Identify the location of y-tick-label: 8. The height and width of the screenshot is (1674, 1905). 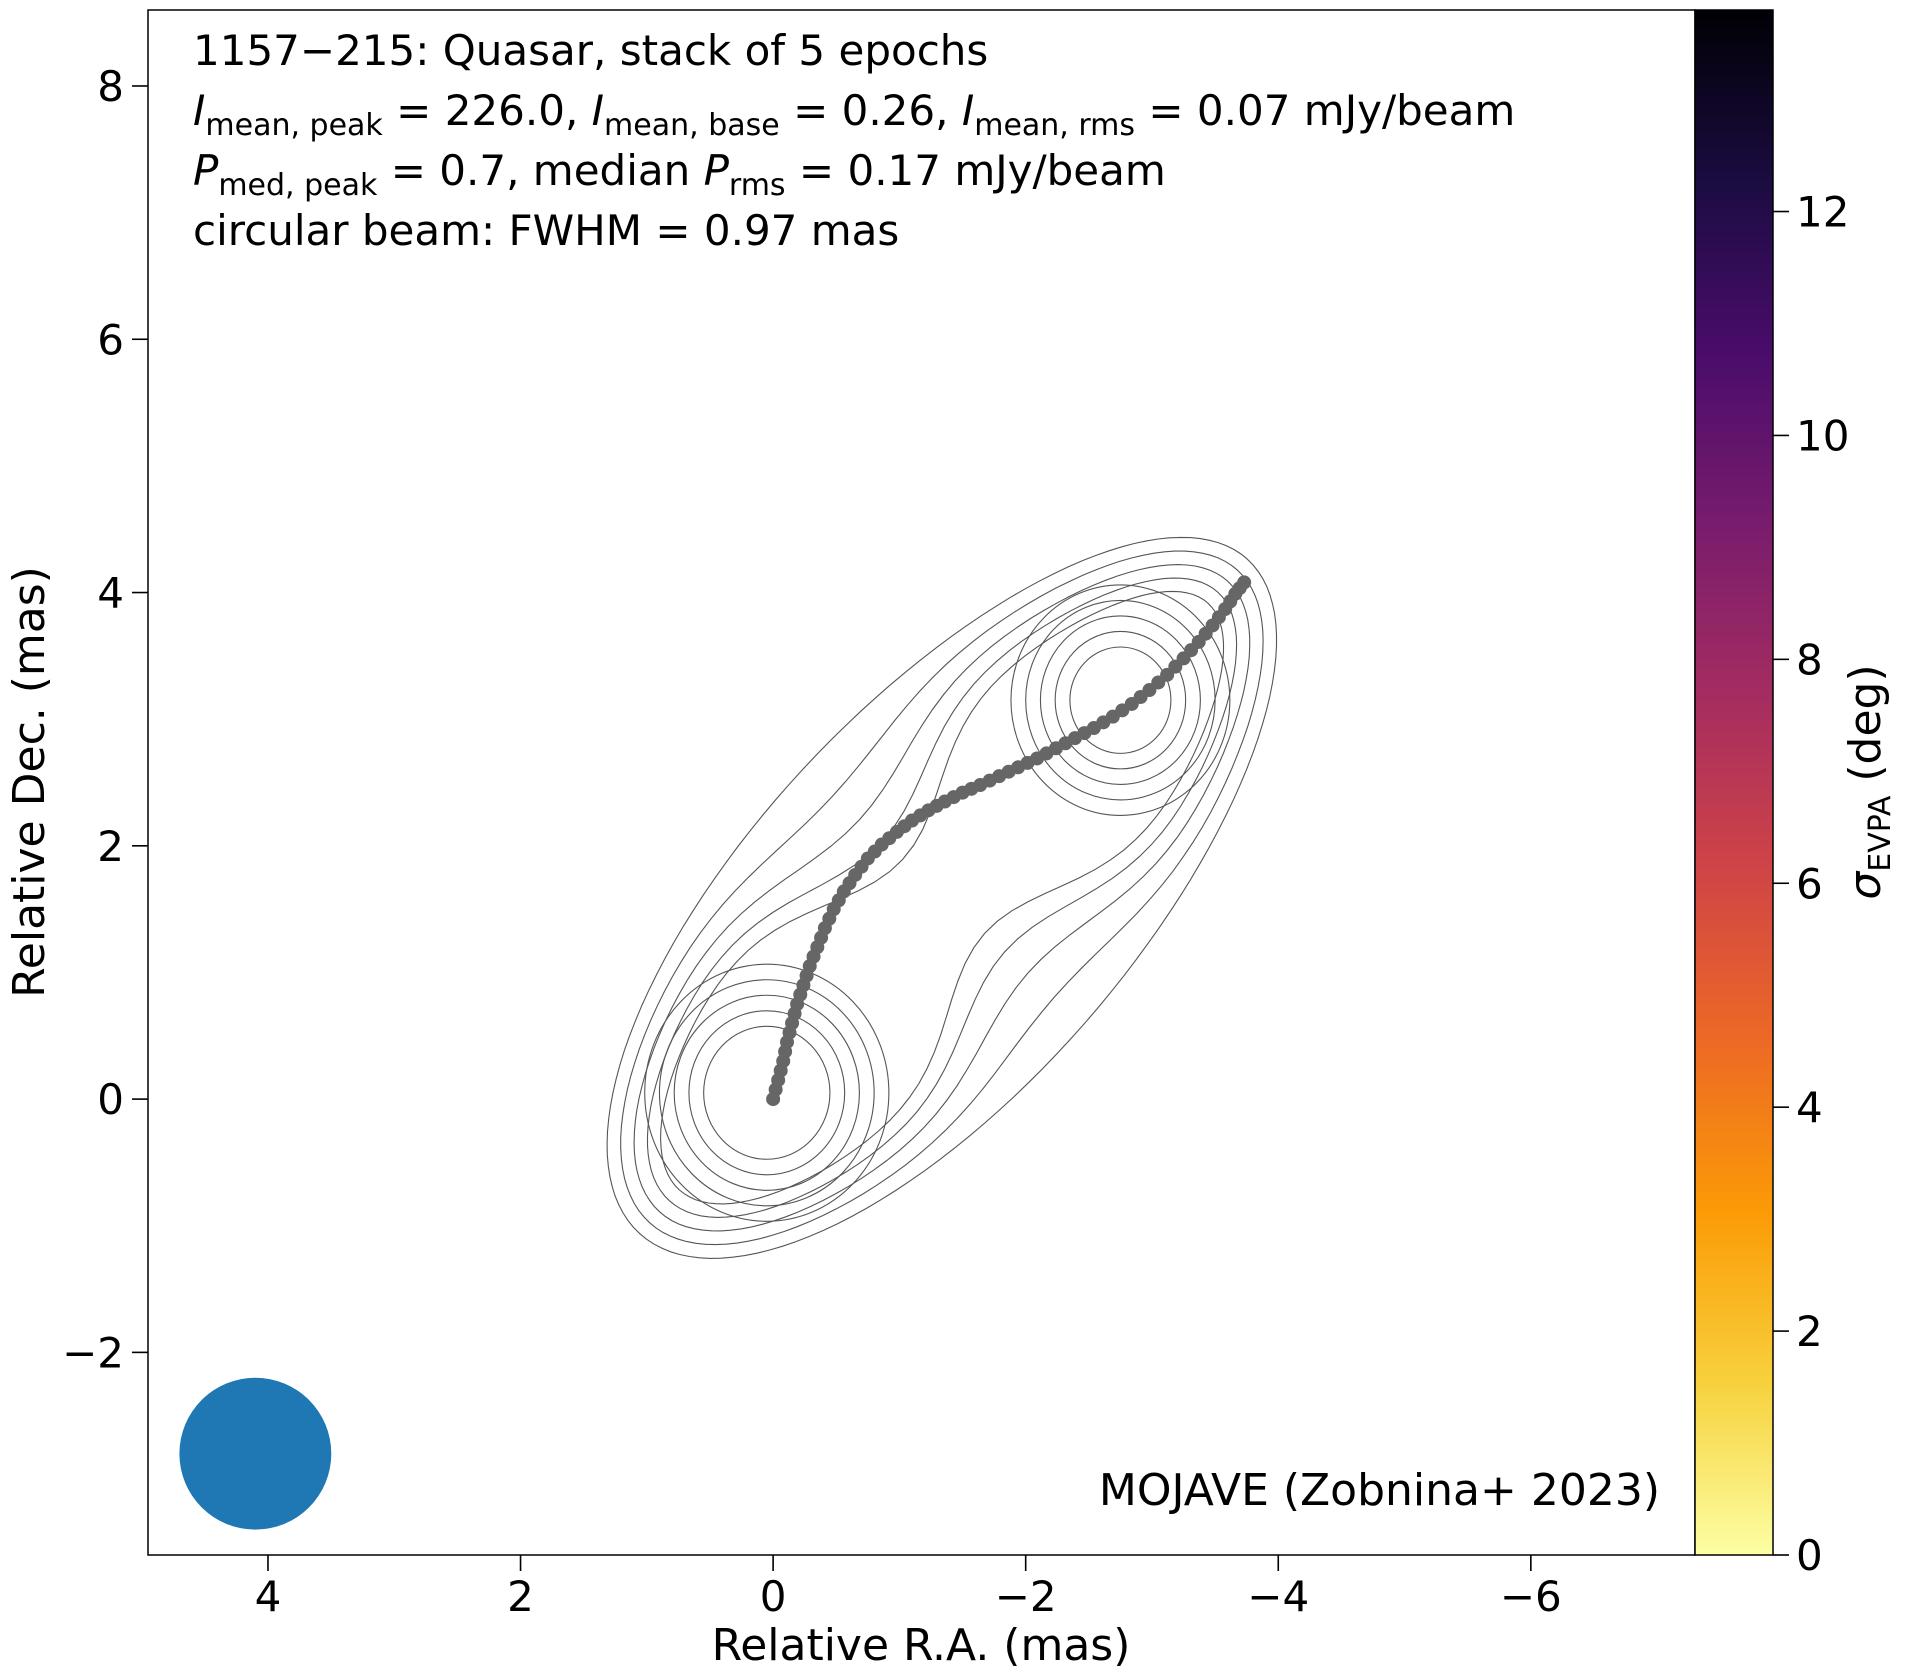
(110, 86).